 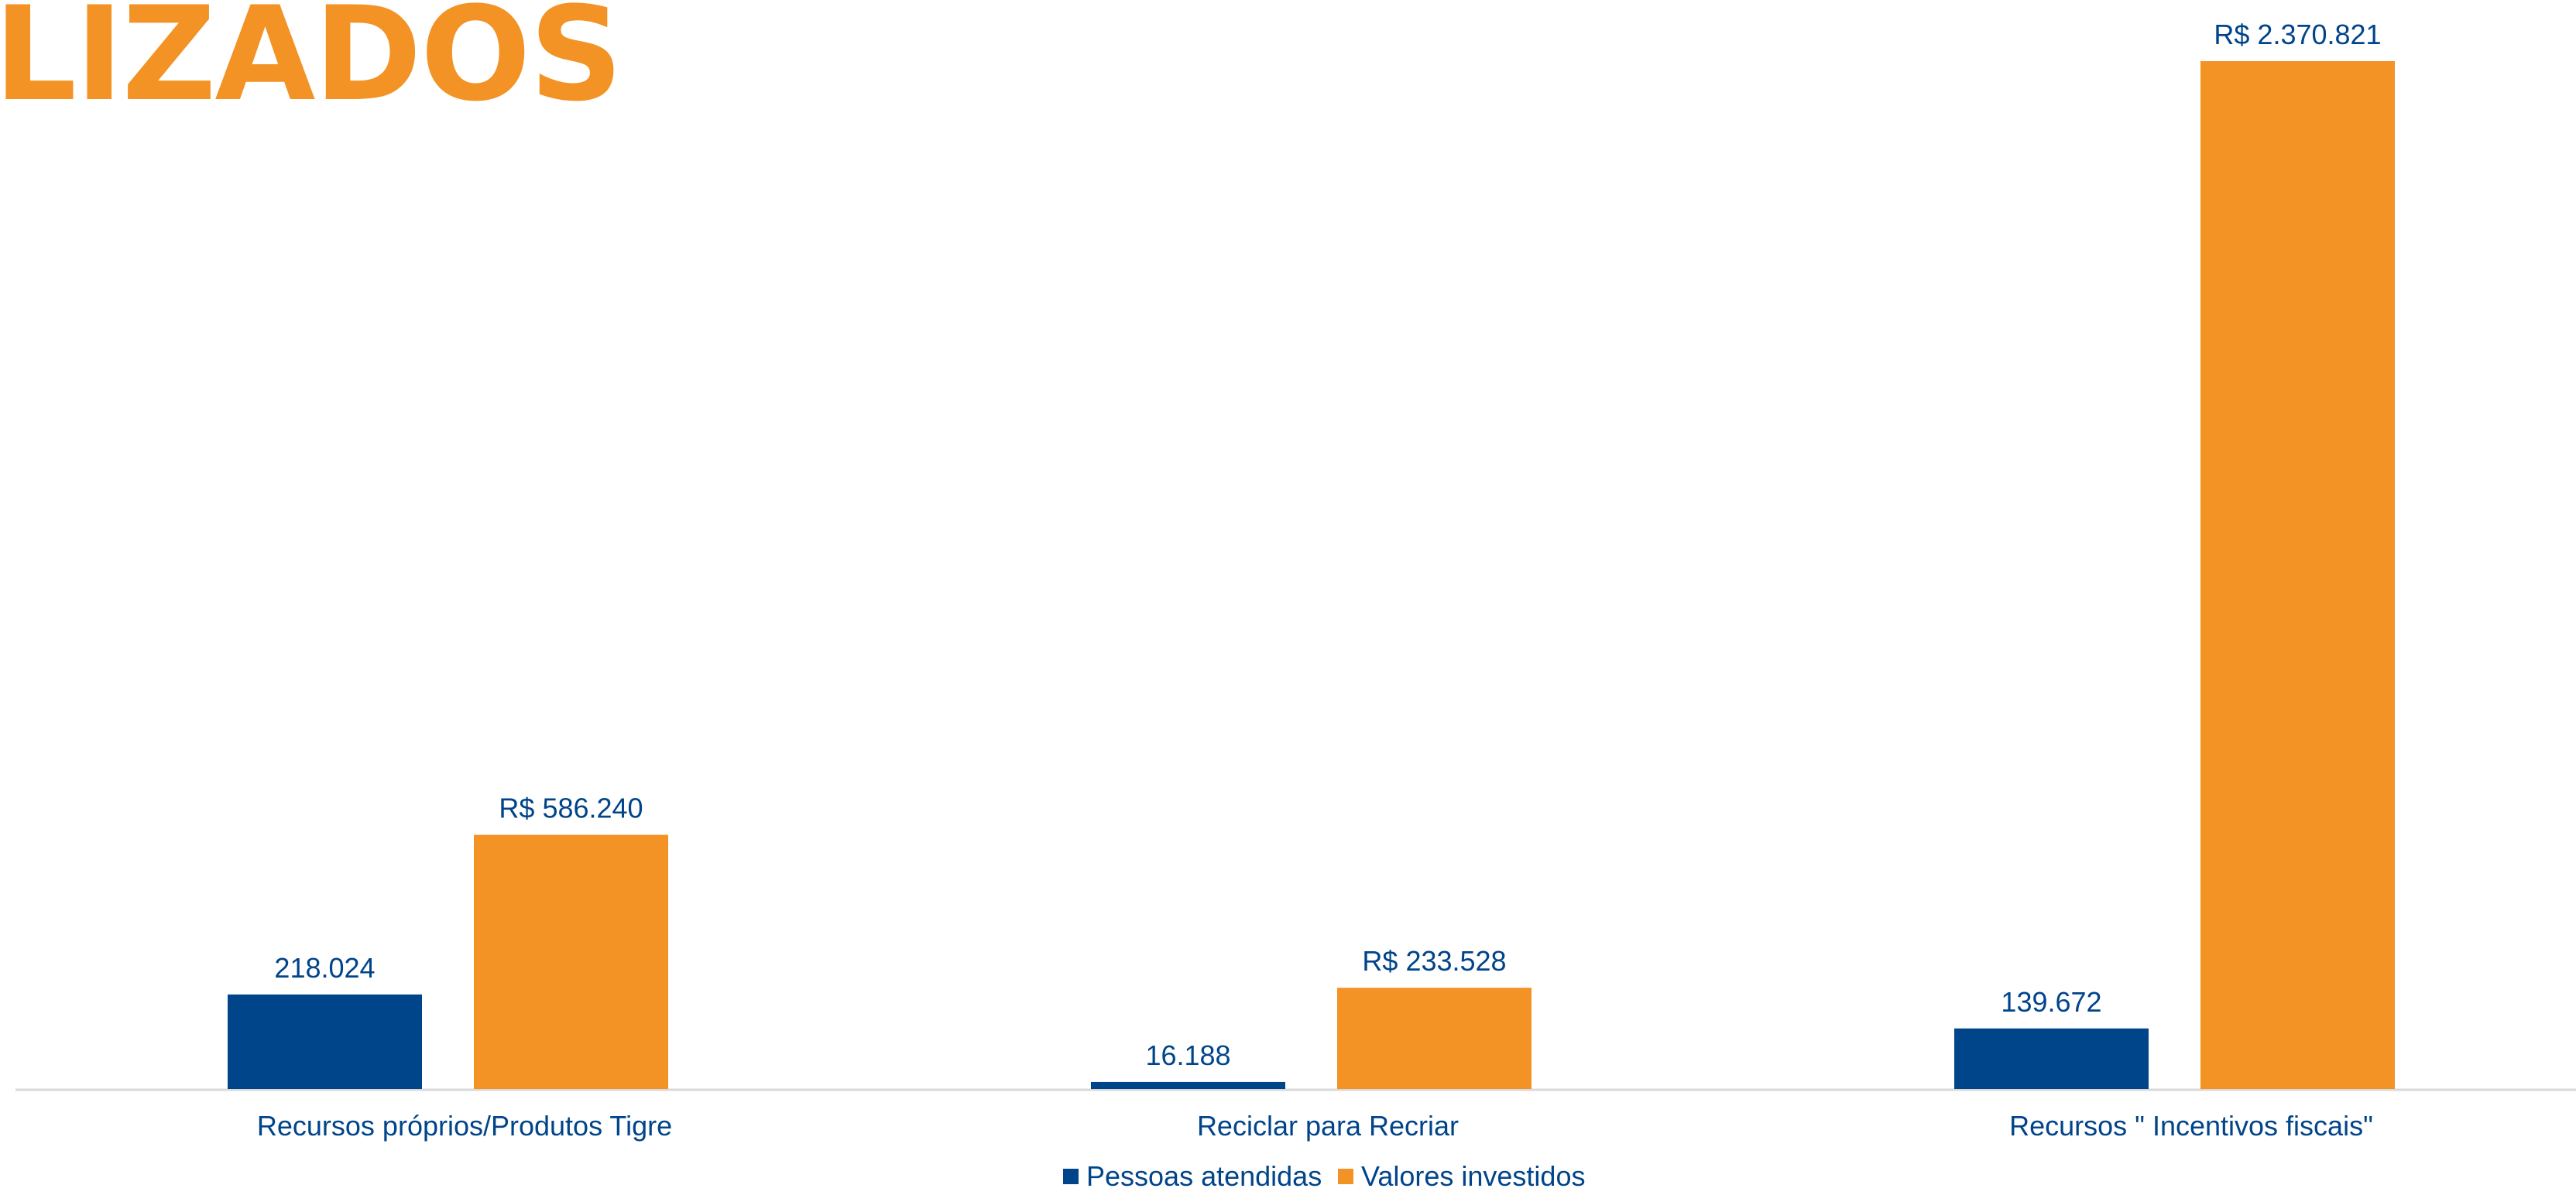 I want to click on category-label-0: Recursos próprios/Produtos Tigre, so click(x=464, y=1126).